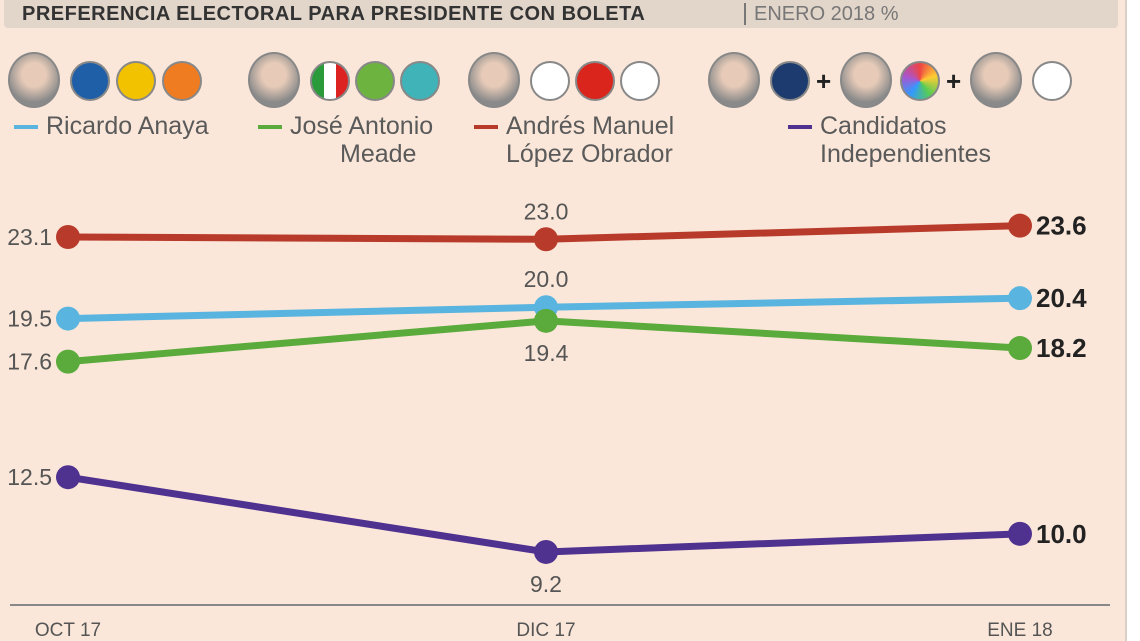  Describe the element at coordinates (330, 81) in the screenshot. I see `pri-logo-icon` at that location.